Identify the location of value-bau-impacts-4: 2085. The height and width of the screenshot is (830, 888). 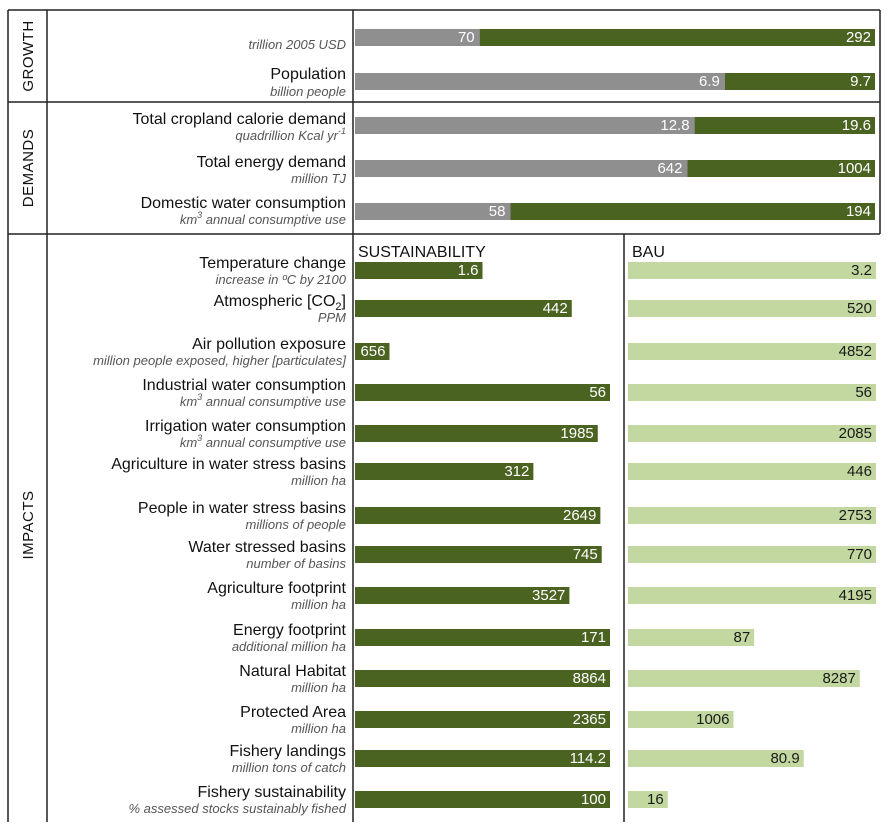
(855, 433).